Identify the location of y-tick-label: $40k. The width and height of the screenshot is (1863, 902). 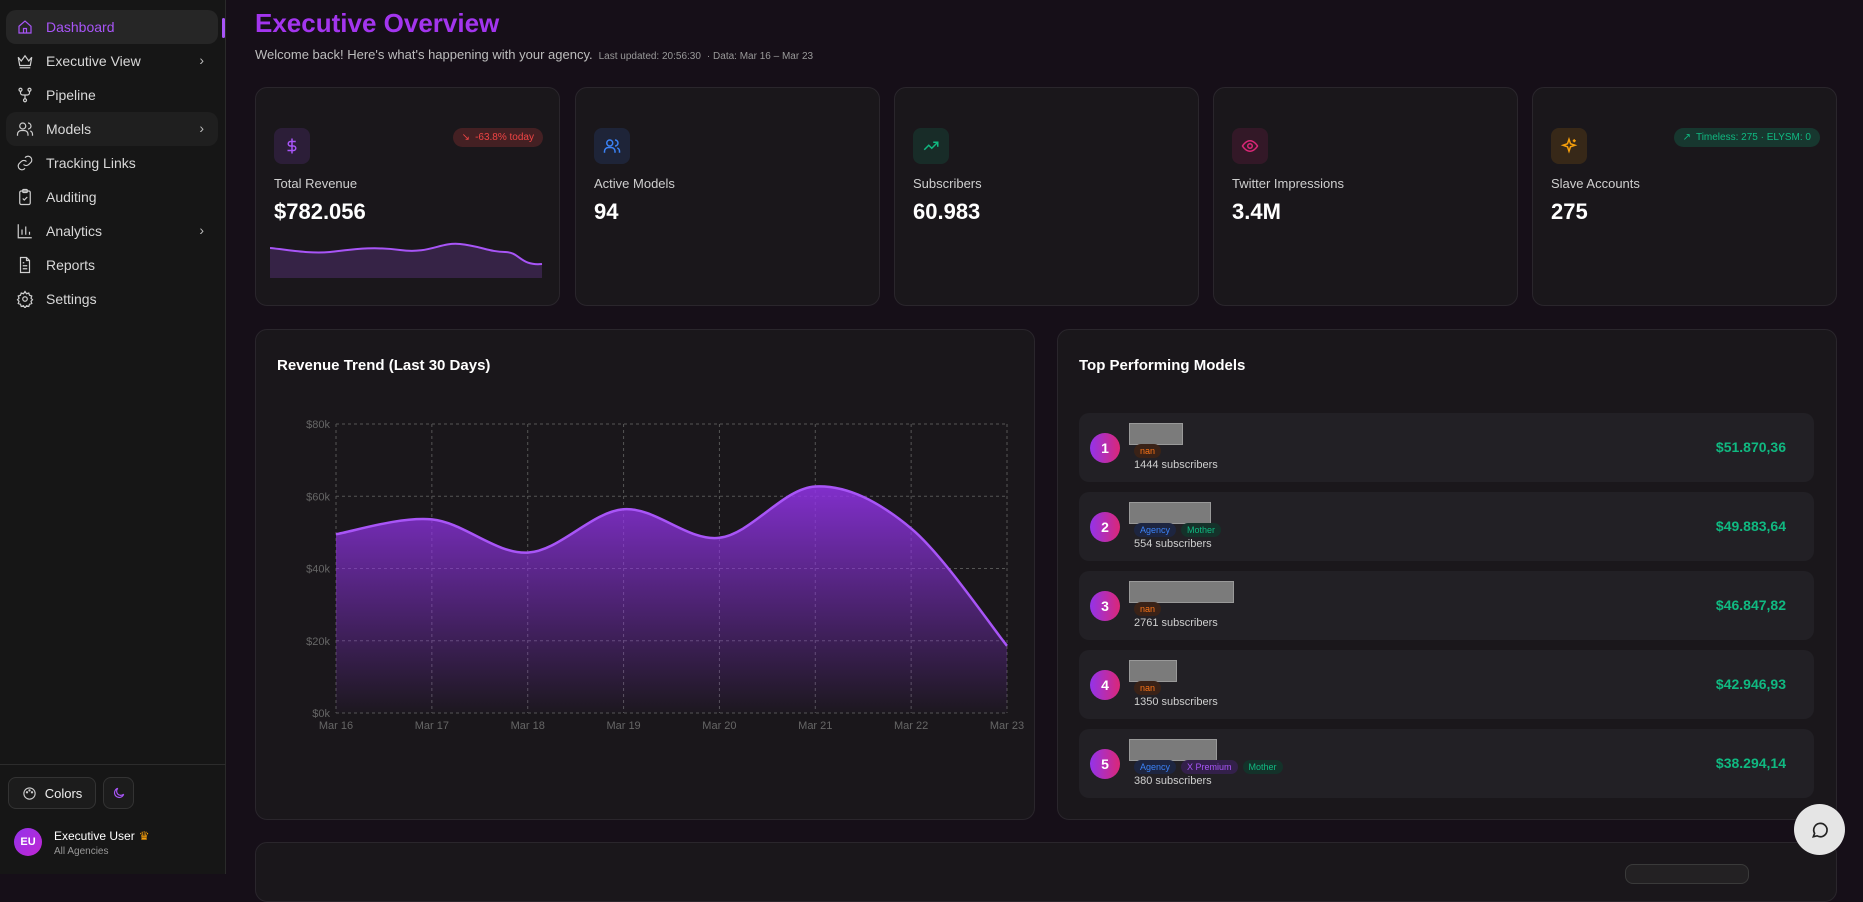
(318, 570).